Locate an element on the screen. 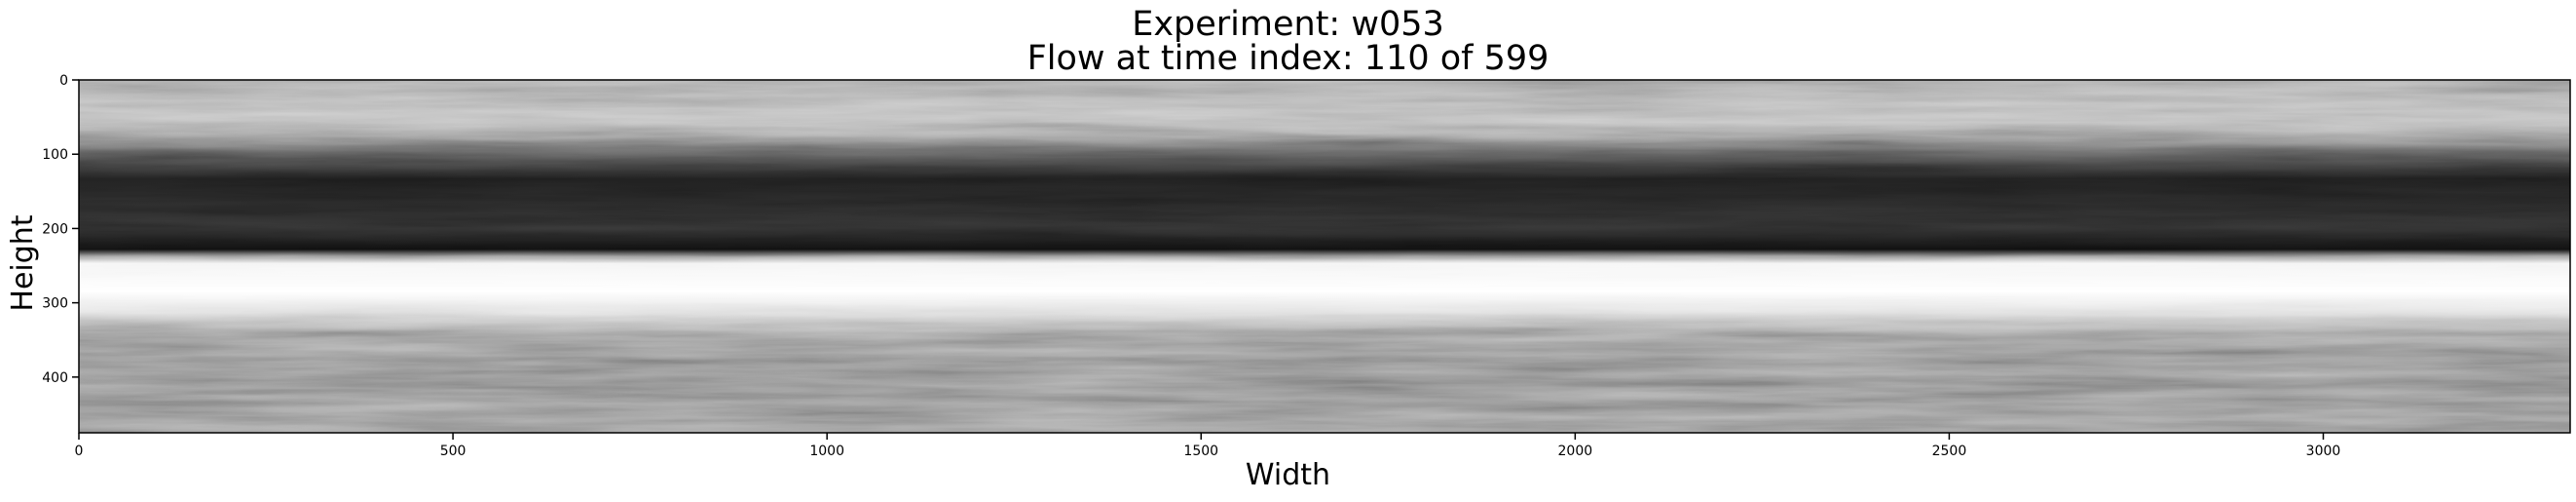 The image size is (2576, 502). x-tick-label: 500 is located at coordinates (453, 451).